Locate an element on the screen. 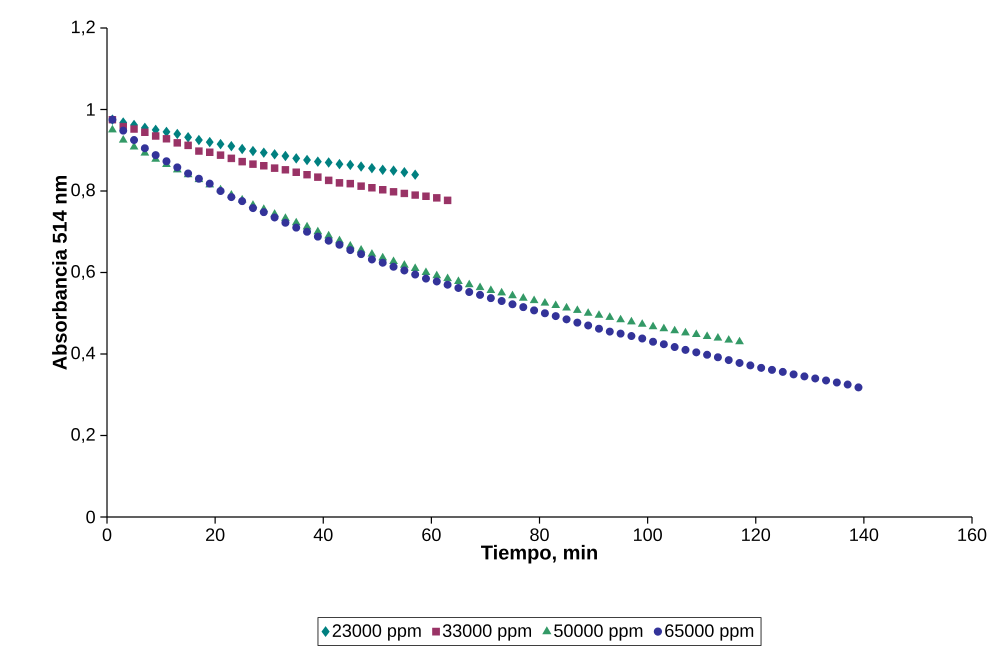  y-tick-label: 1 is located at coordinates (91, 109).